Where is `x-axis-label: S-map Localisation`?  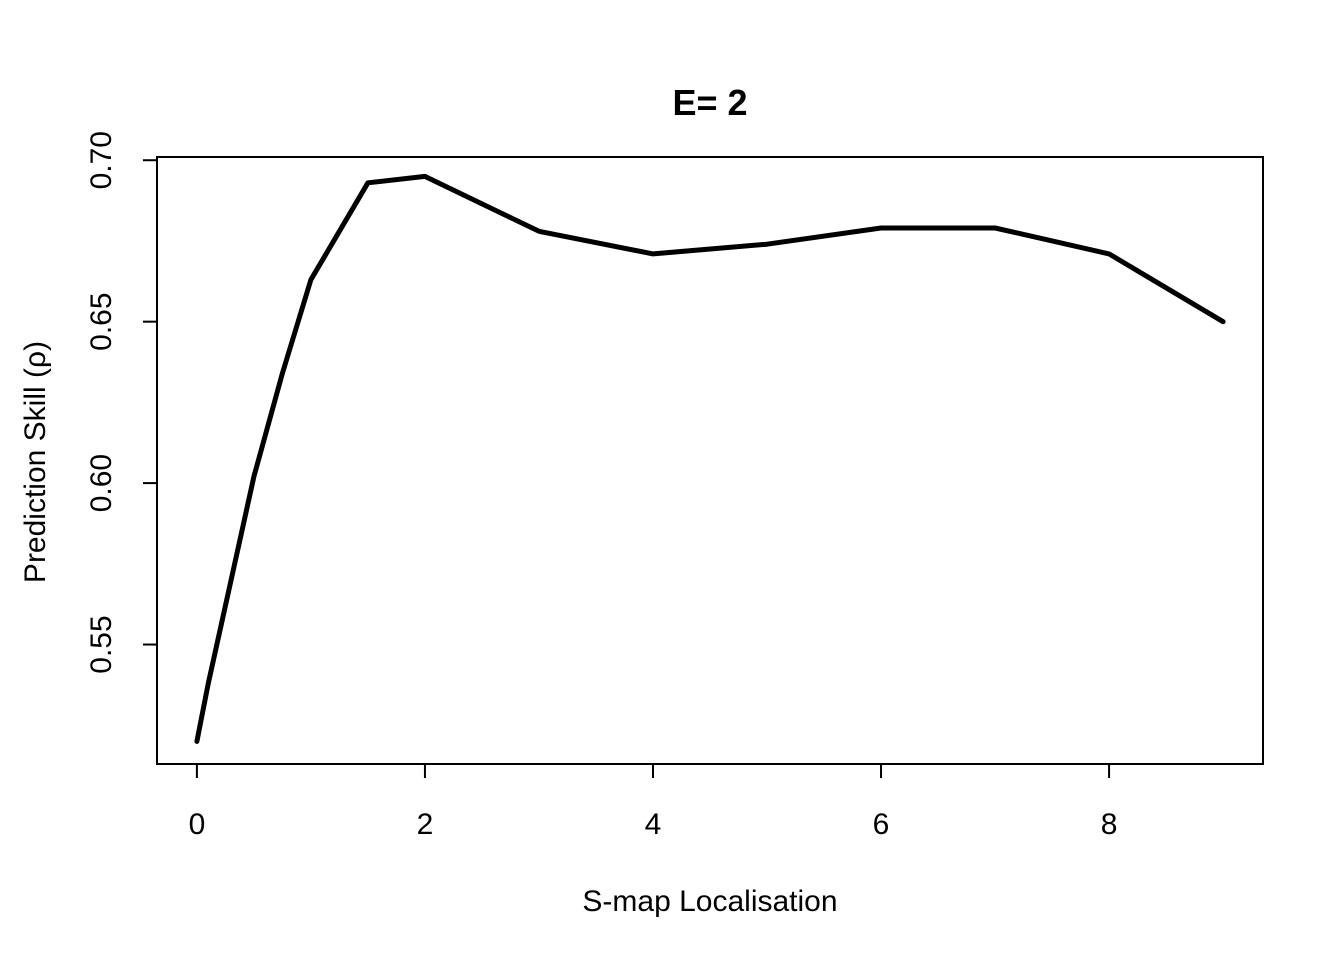
x-axis-label: S-map Localisation is located at coordinates (709, 901).